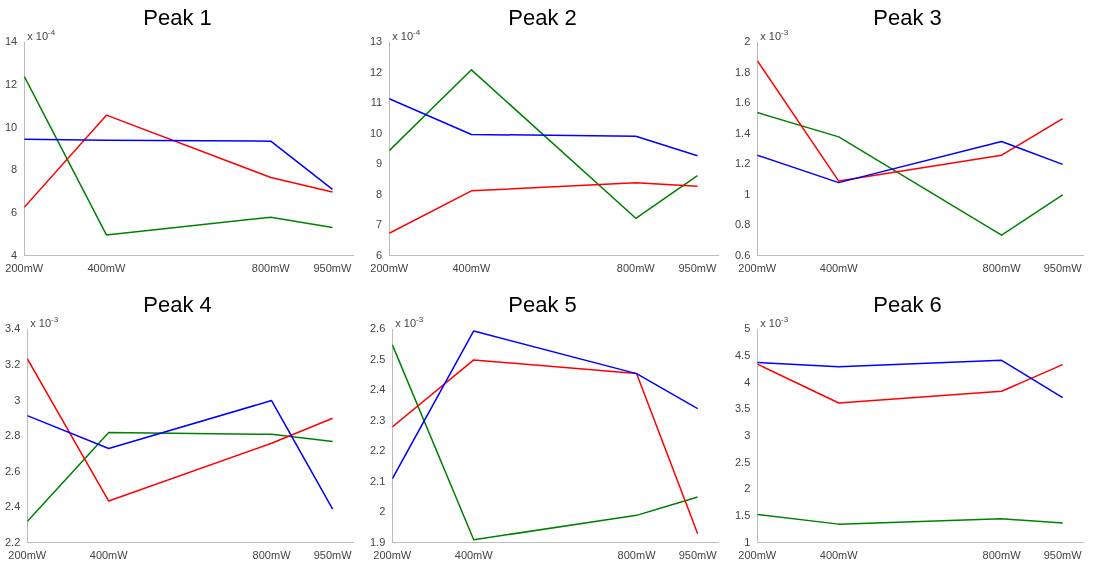 The height and width of the screenshot is (575, 1095). What do you see at coordinates (11, 41) in the screenshot?
I see `y-tick-label: 14` at bounding box center [11, 41].